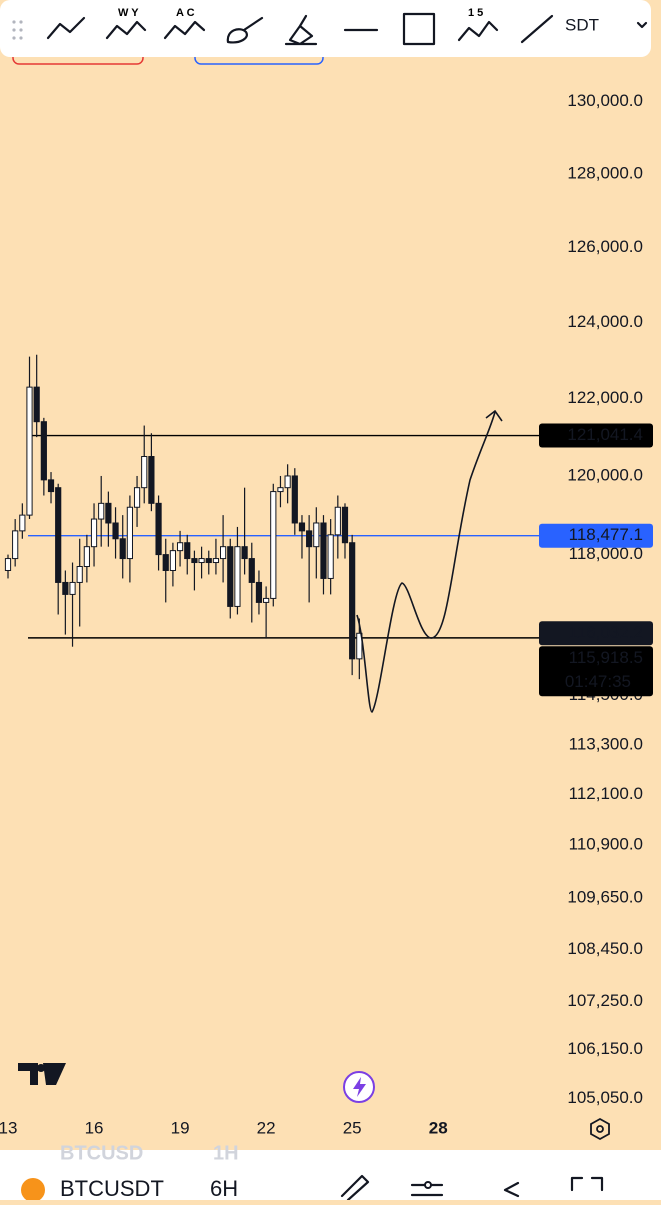 This screenshot has height=1205, width=661. I want to click on bottom-bar, so click(330, 1175).